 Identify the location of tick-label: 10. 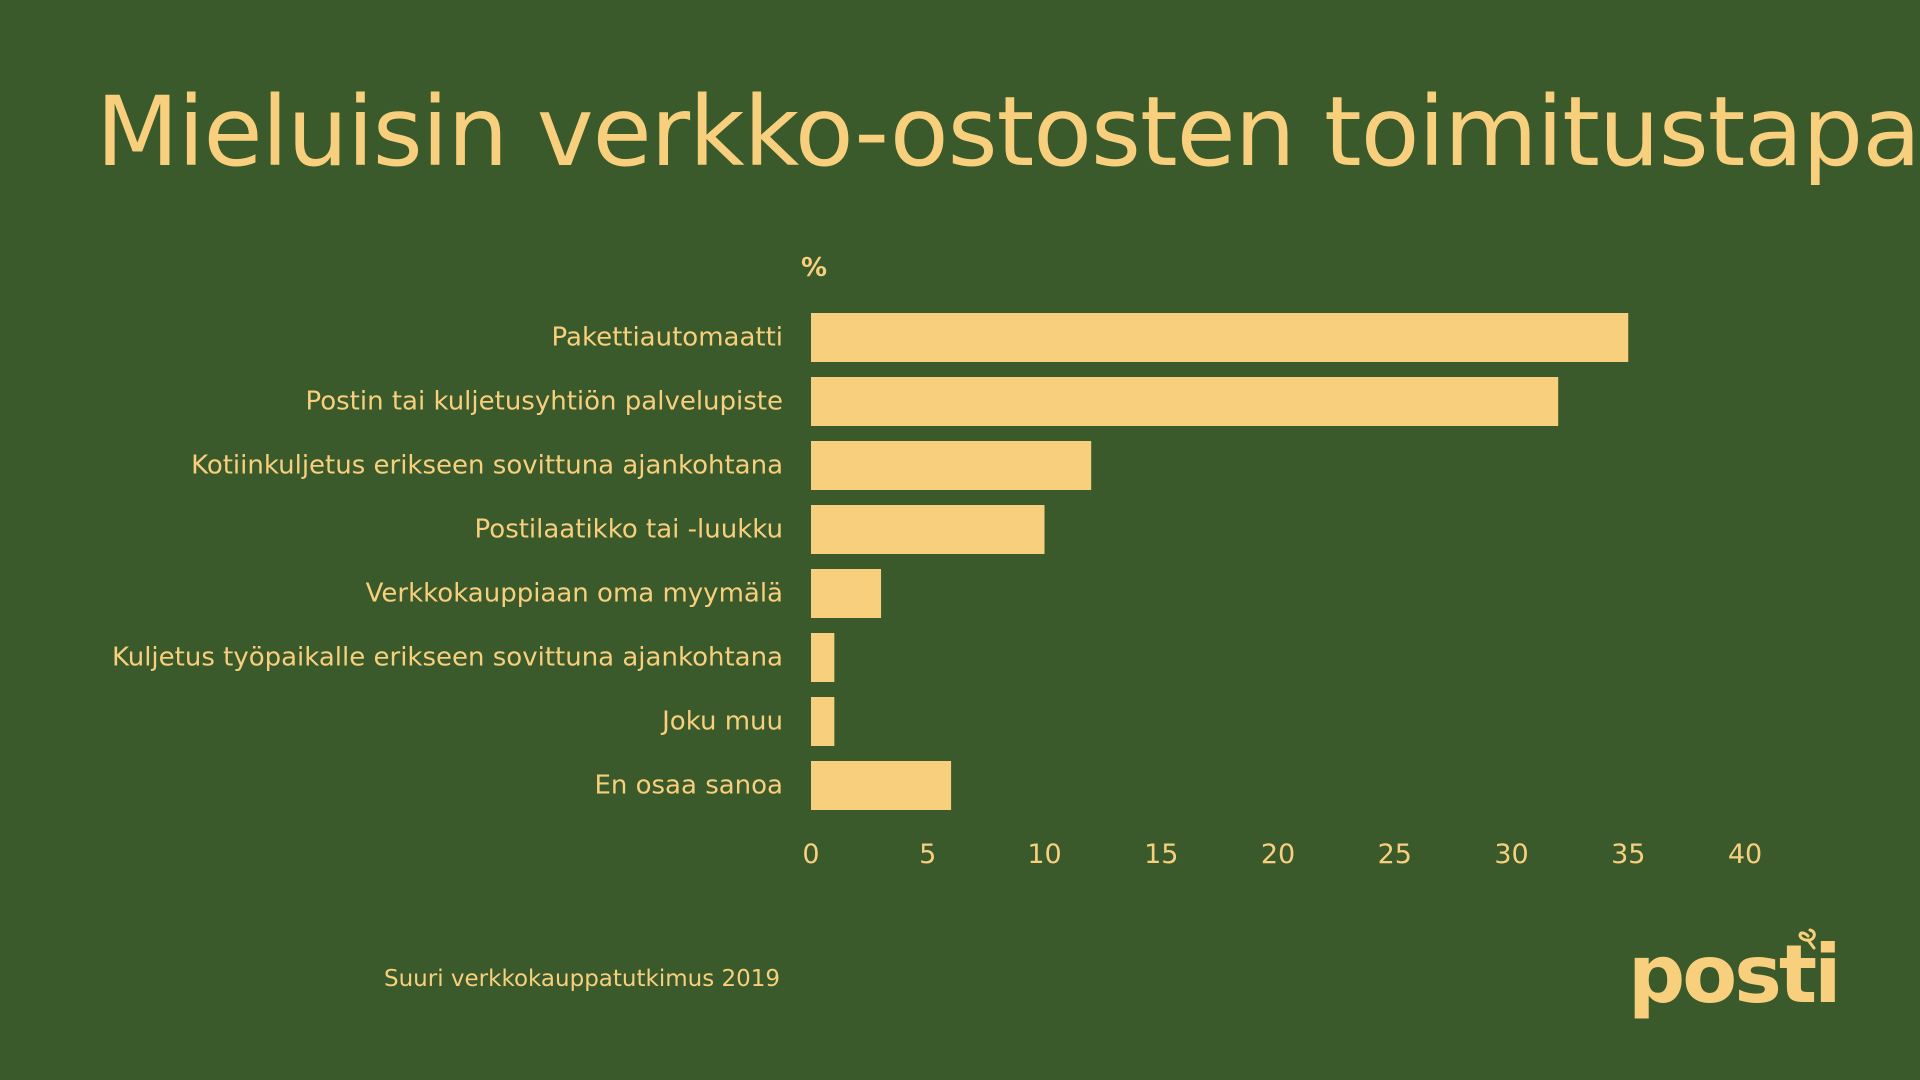
(1044, 854).